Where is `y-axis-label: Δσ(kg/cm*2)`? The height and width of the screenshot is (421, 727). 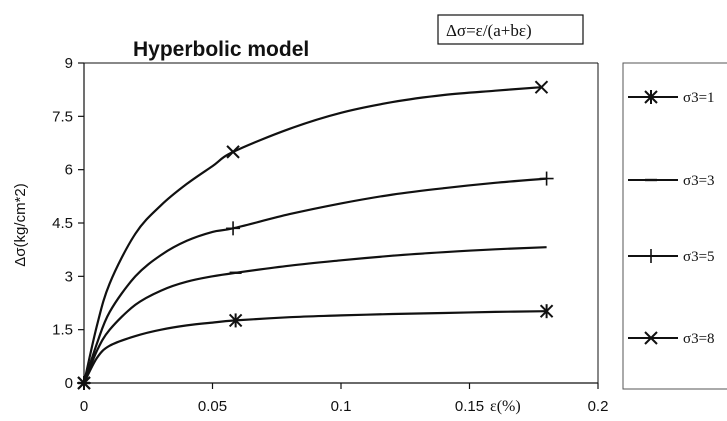 y-axis-label: Δσ(kg/cm*2) is located at coordinates (20, 224).